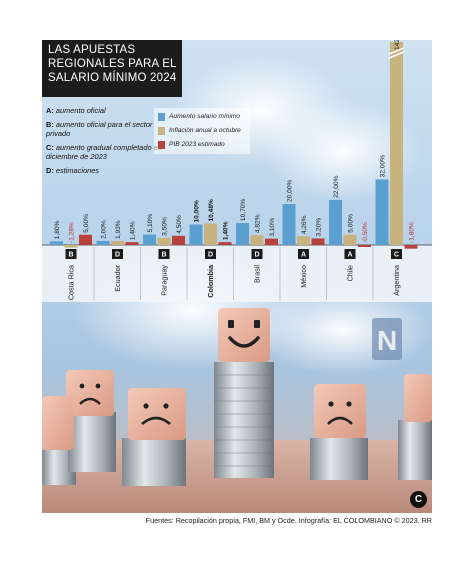 The height and width of the screenshot is (564, 474). I want to click on coin-stack-center, so click(244, 420).